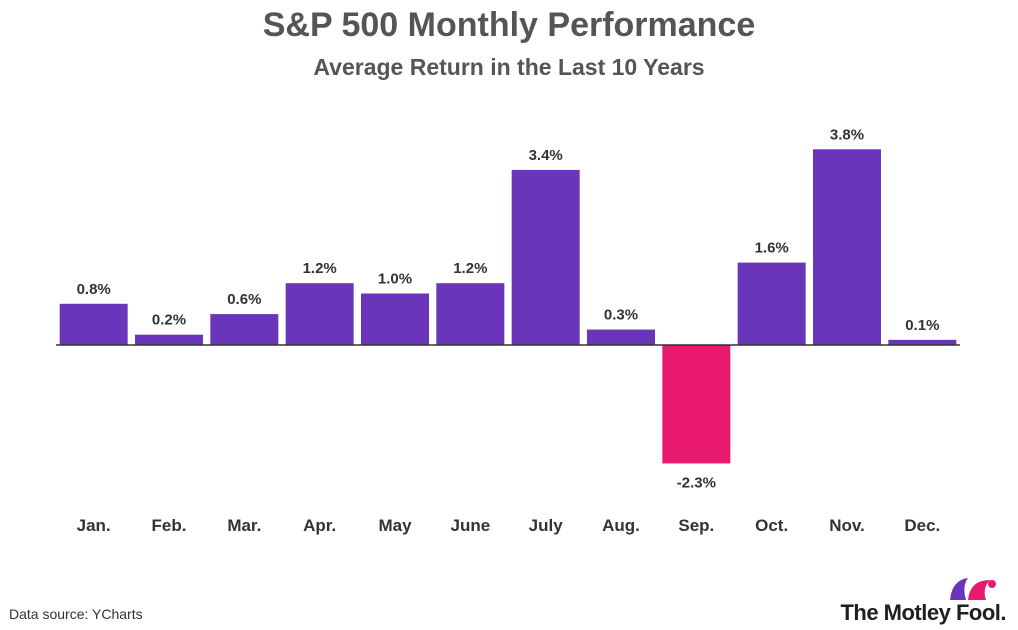 The height and width of the screenshot is (630, 1018). What do you see at coordinates (93, 324) in the screenshot?
I see `bar-jan` at bounding box center [93, 324].